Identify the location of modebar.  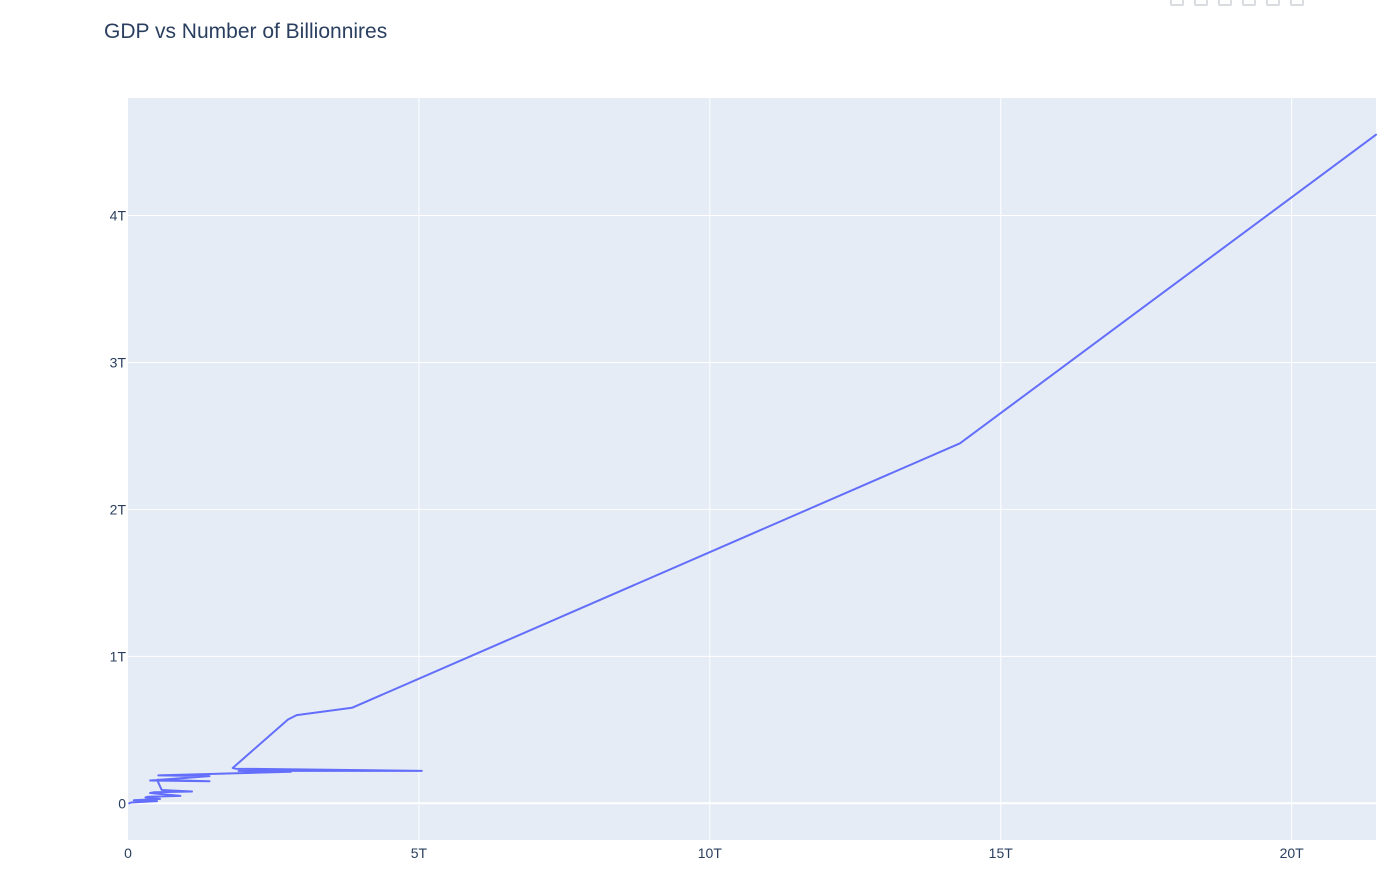
(1237, 3).